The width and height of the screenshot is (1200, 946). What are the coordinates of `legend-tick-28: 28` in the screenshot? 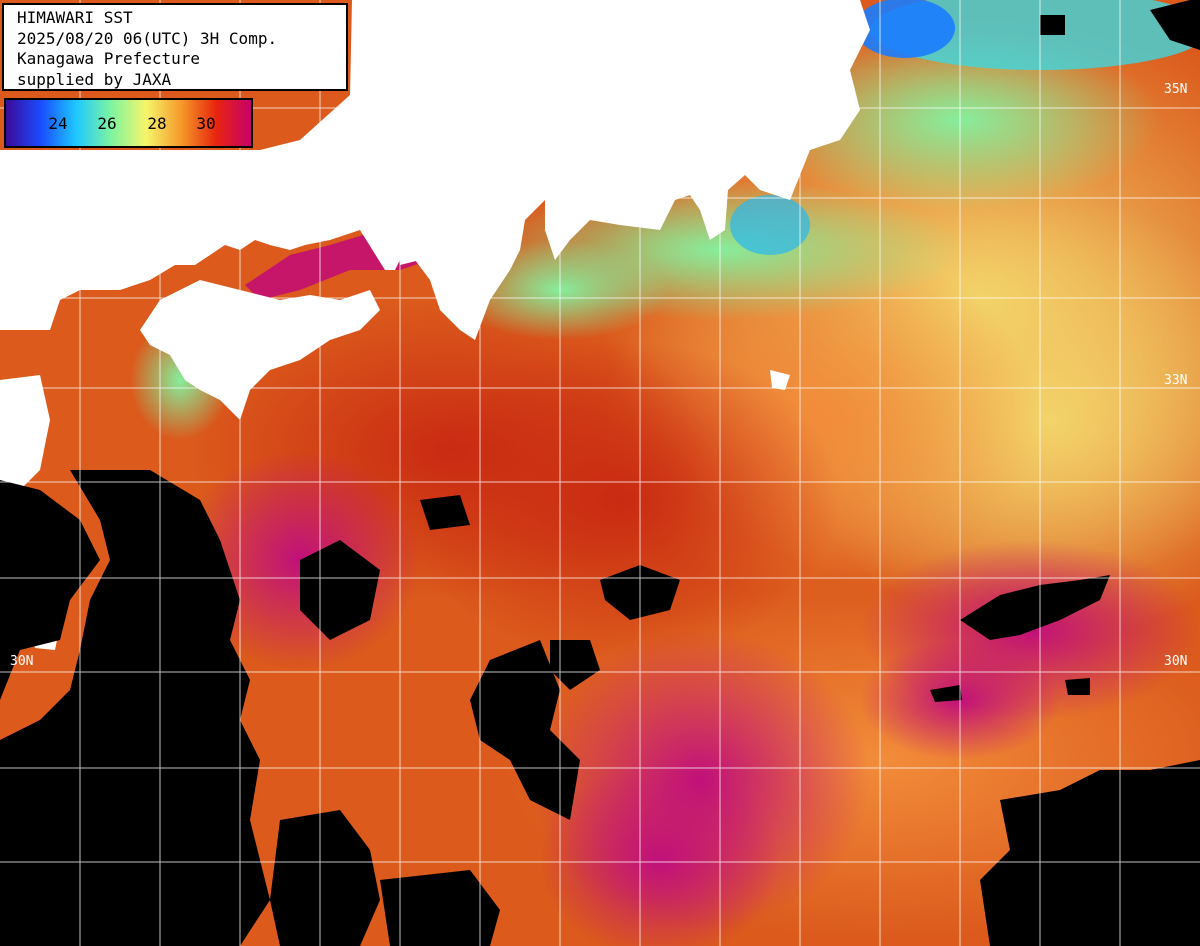 It's located at (157, 123).